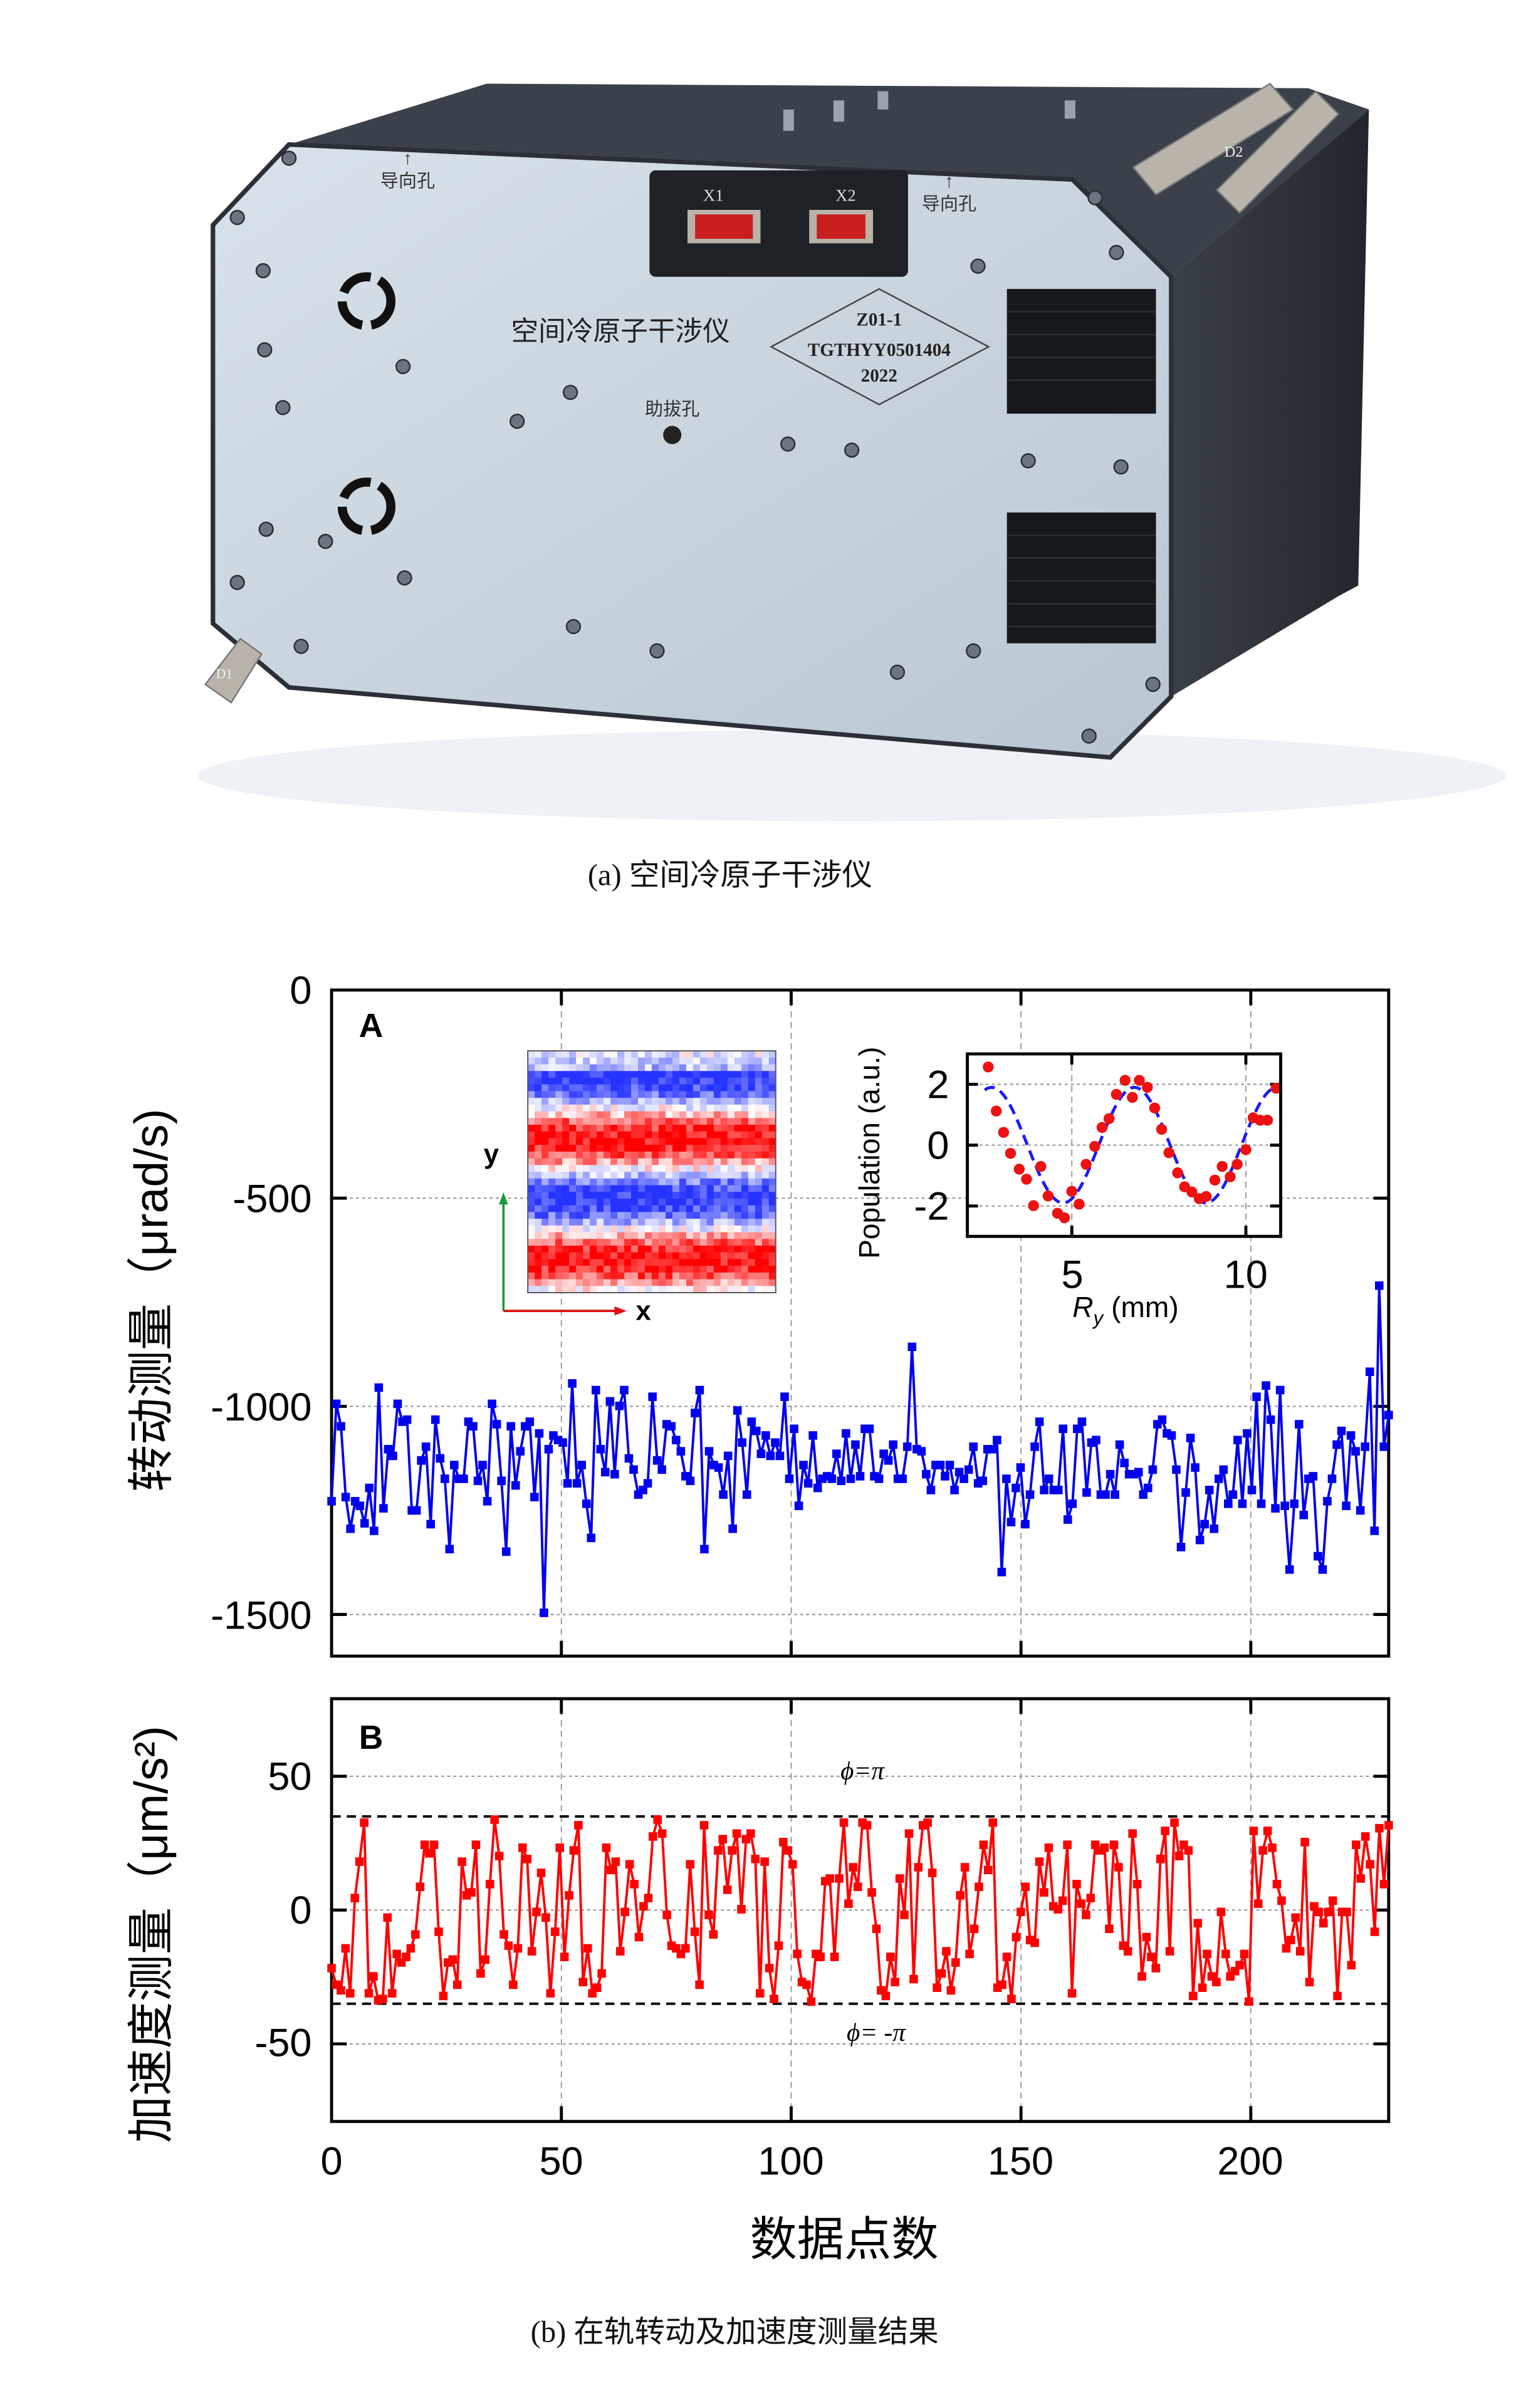 This screenshot has width=1521, height=2408. Describe the element at coordinates (570, 392) in the screenshot. I see `screw-icon` at that location.